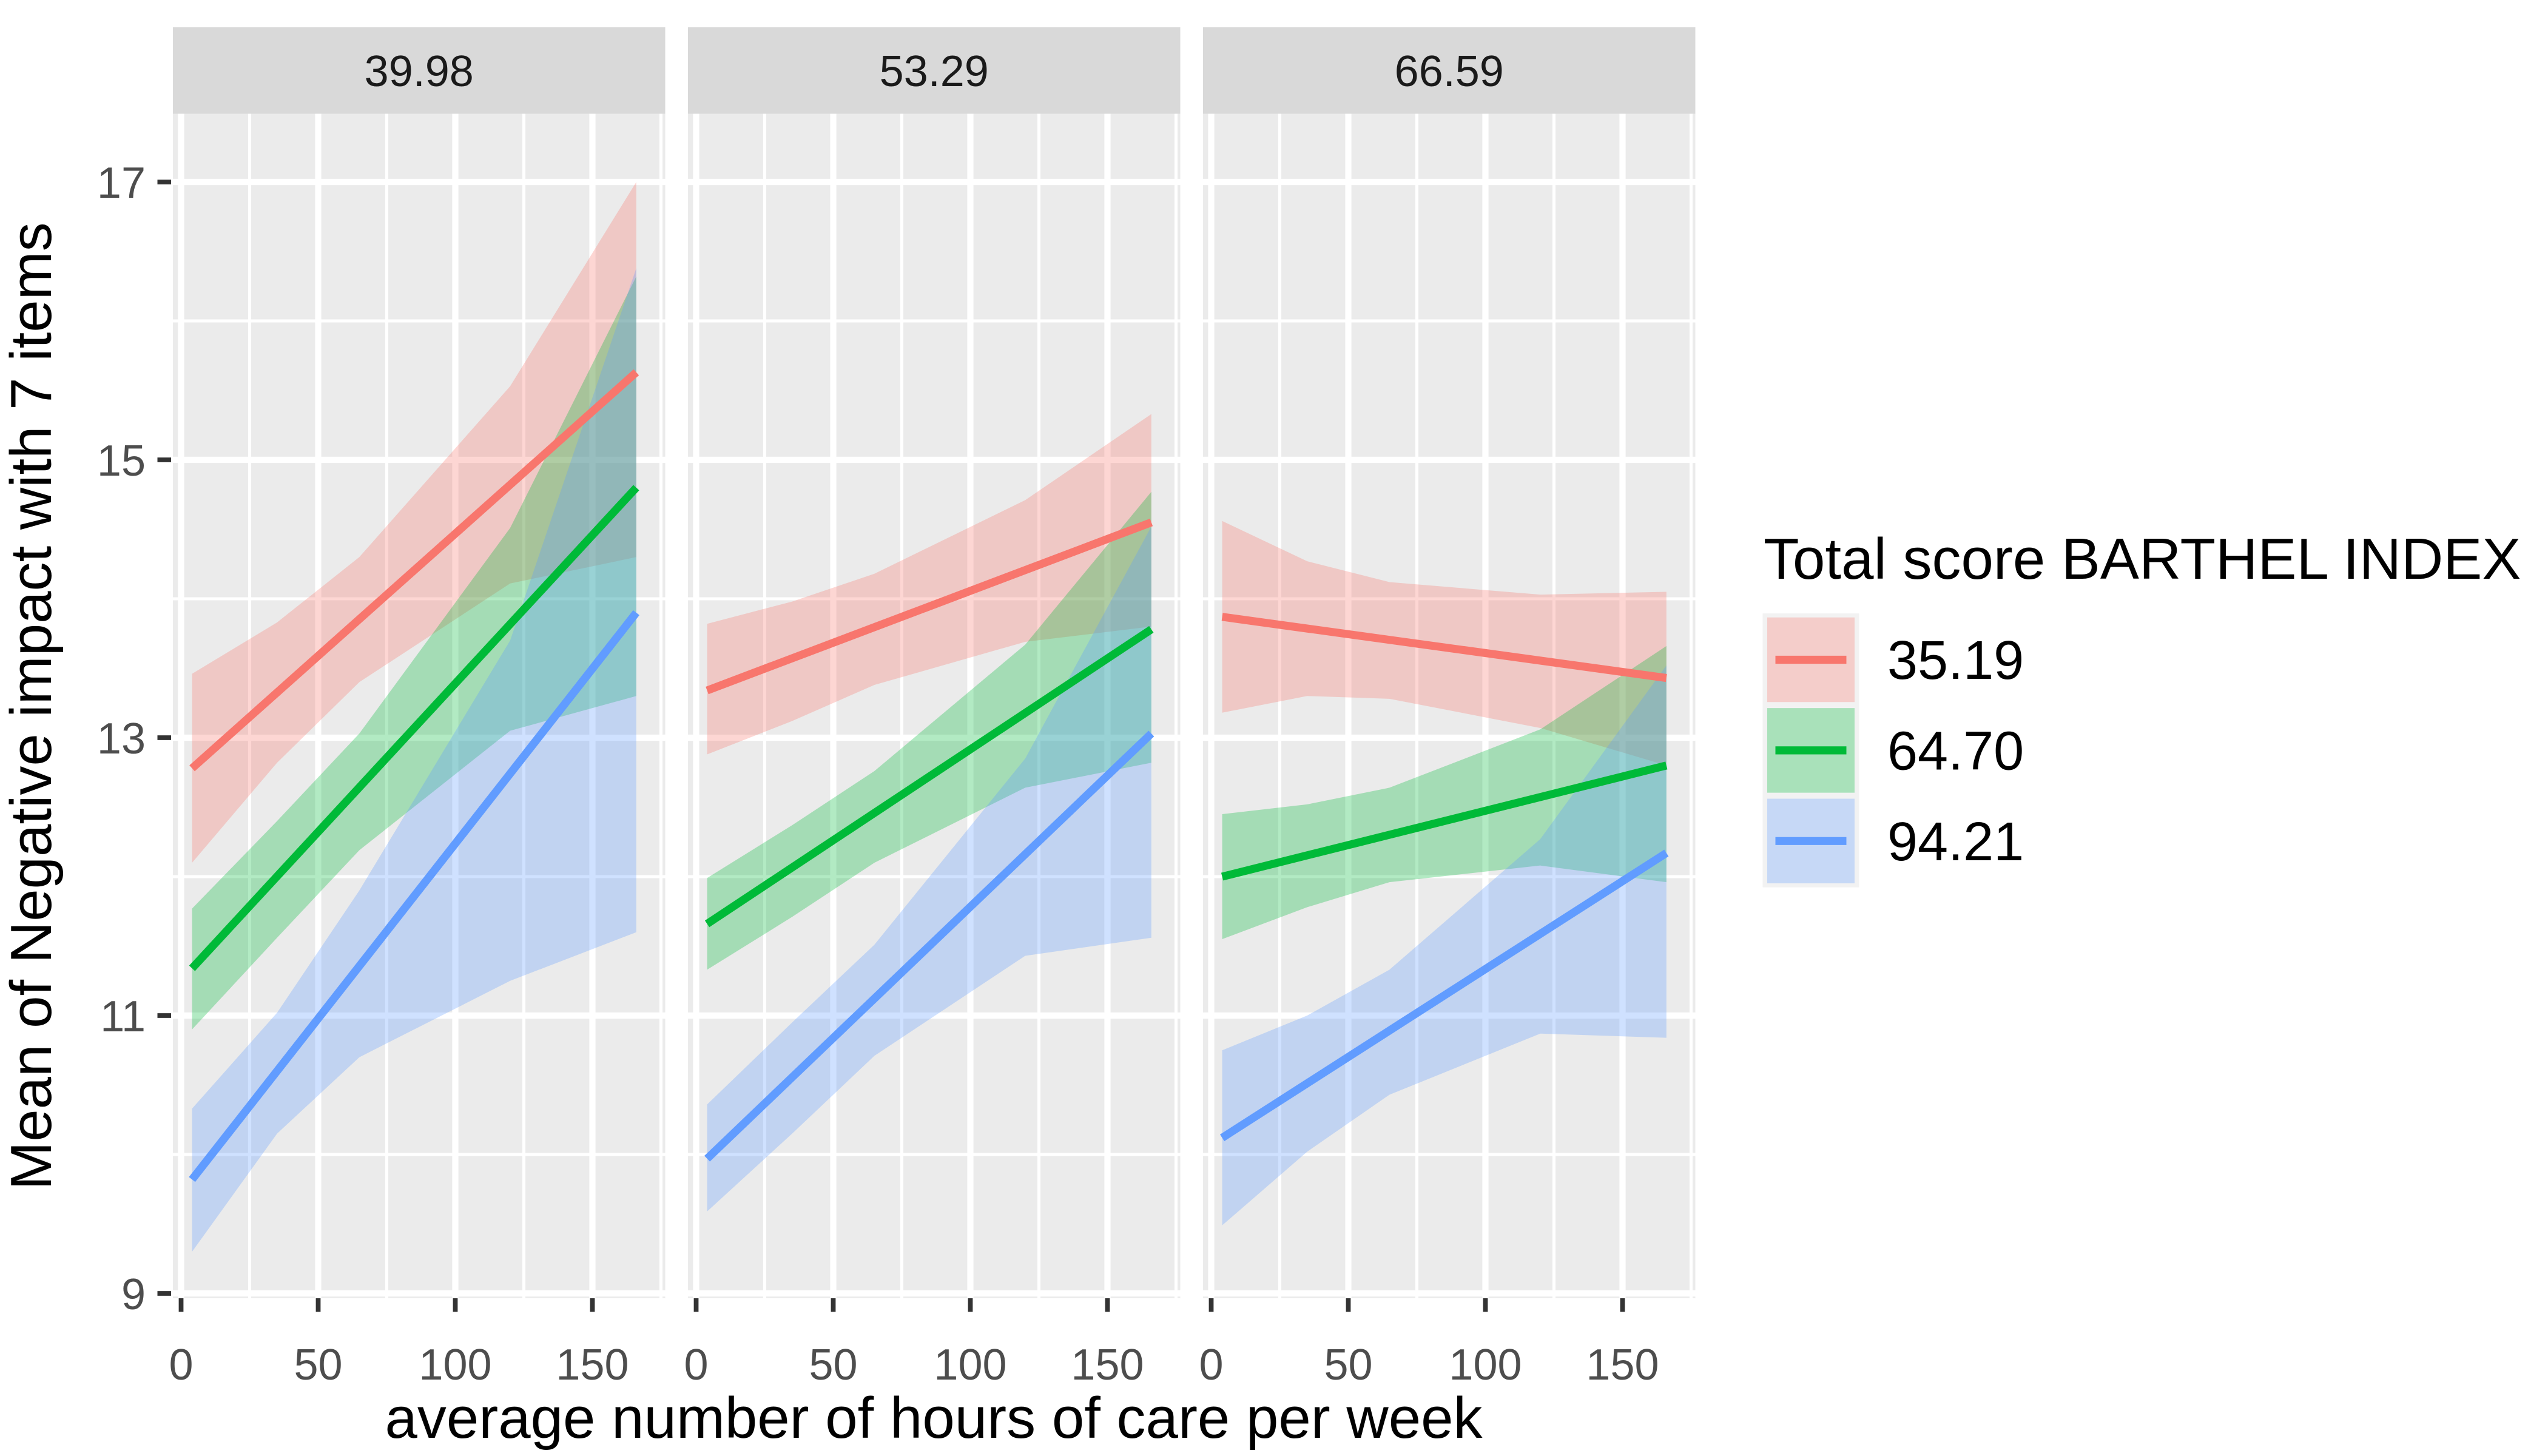 The image size is (2548, 1456). I want to click on y-axis-tick-label: 11, so click(123, 1017).